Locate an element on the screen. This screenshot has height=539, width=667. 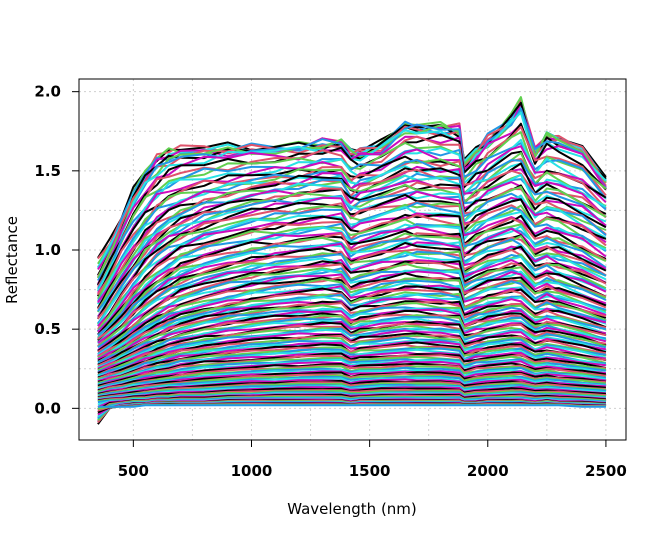
y-axis: 0.0 0.5 1.0 1.5 2.0 is located at coordinates (56, 250).